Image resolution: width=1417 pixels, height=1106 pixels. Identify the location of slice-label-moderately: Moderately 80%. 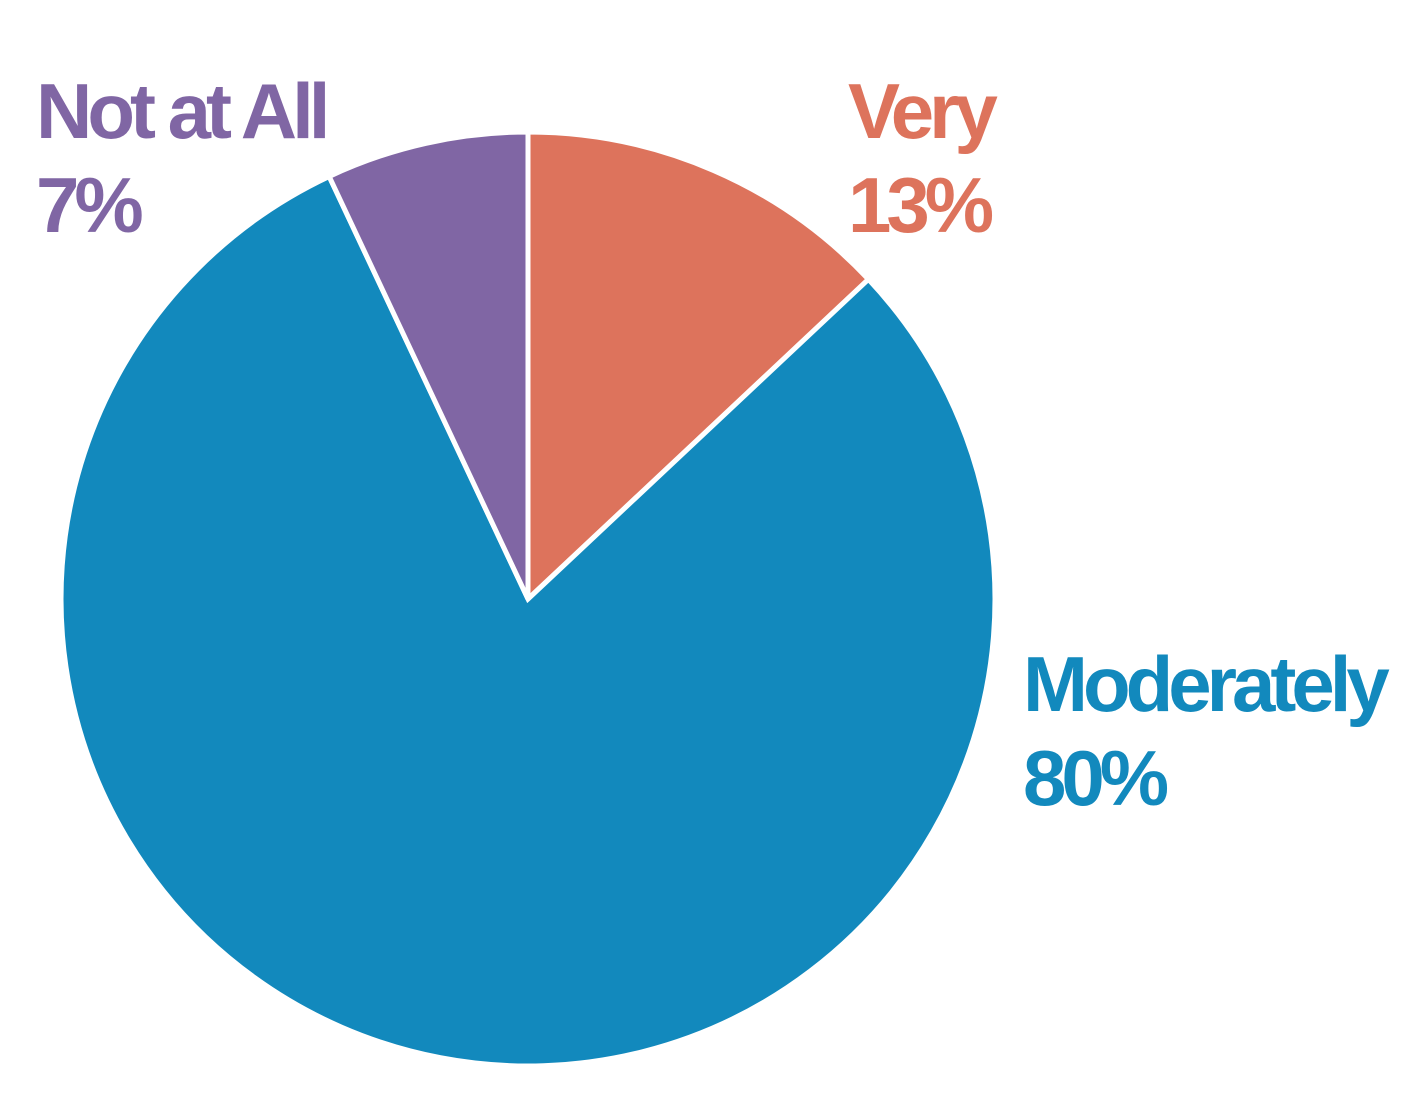
(1206, 731).